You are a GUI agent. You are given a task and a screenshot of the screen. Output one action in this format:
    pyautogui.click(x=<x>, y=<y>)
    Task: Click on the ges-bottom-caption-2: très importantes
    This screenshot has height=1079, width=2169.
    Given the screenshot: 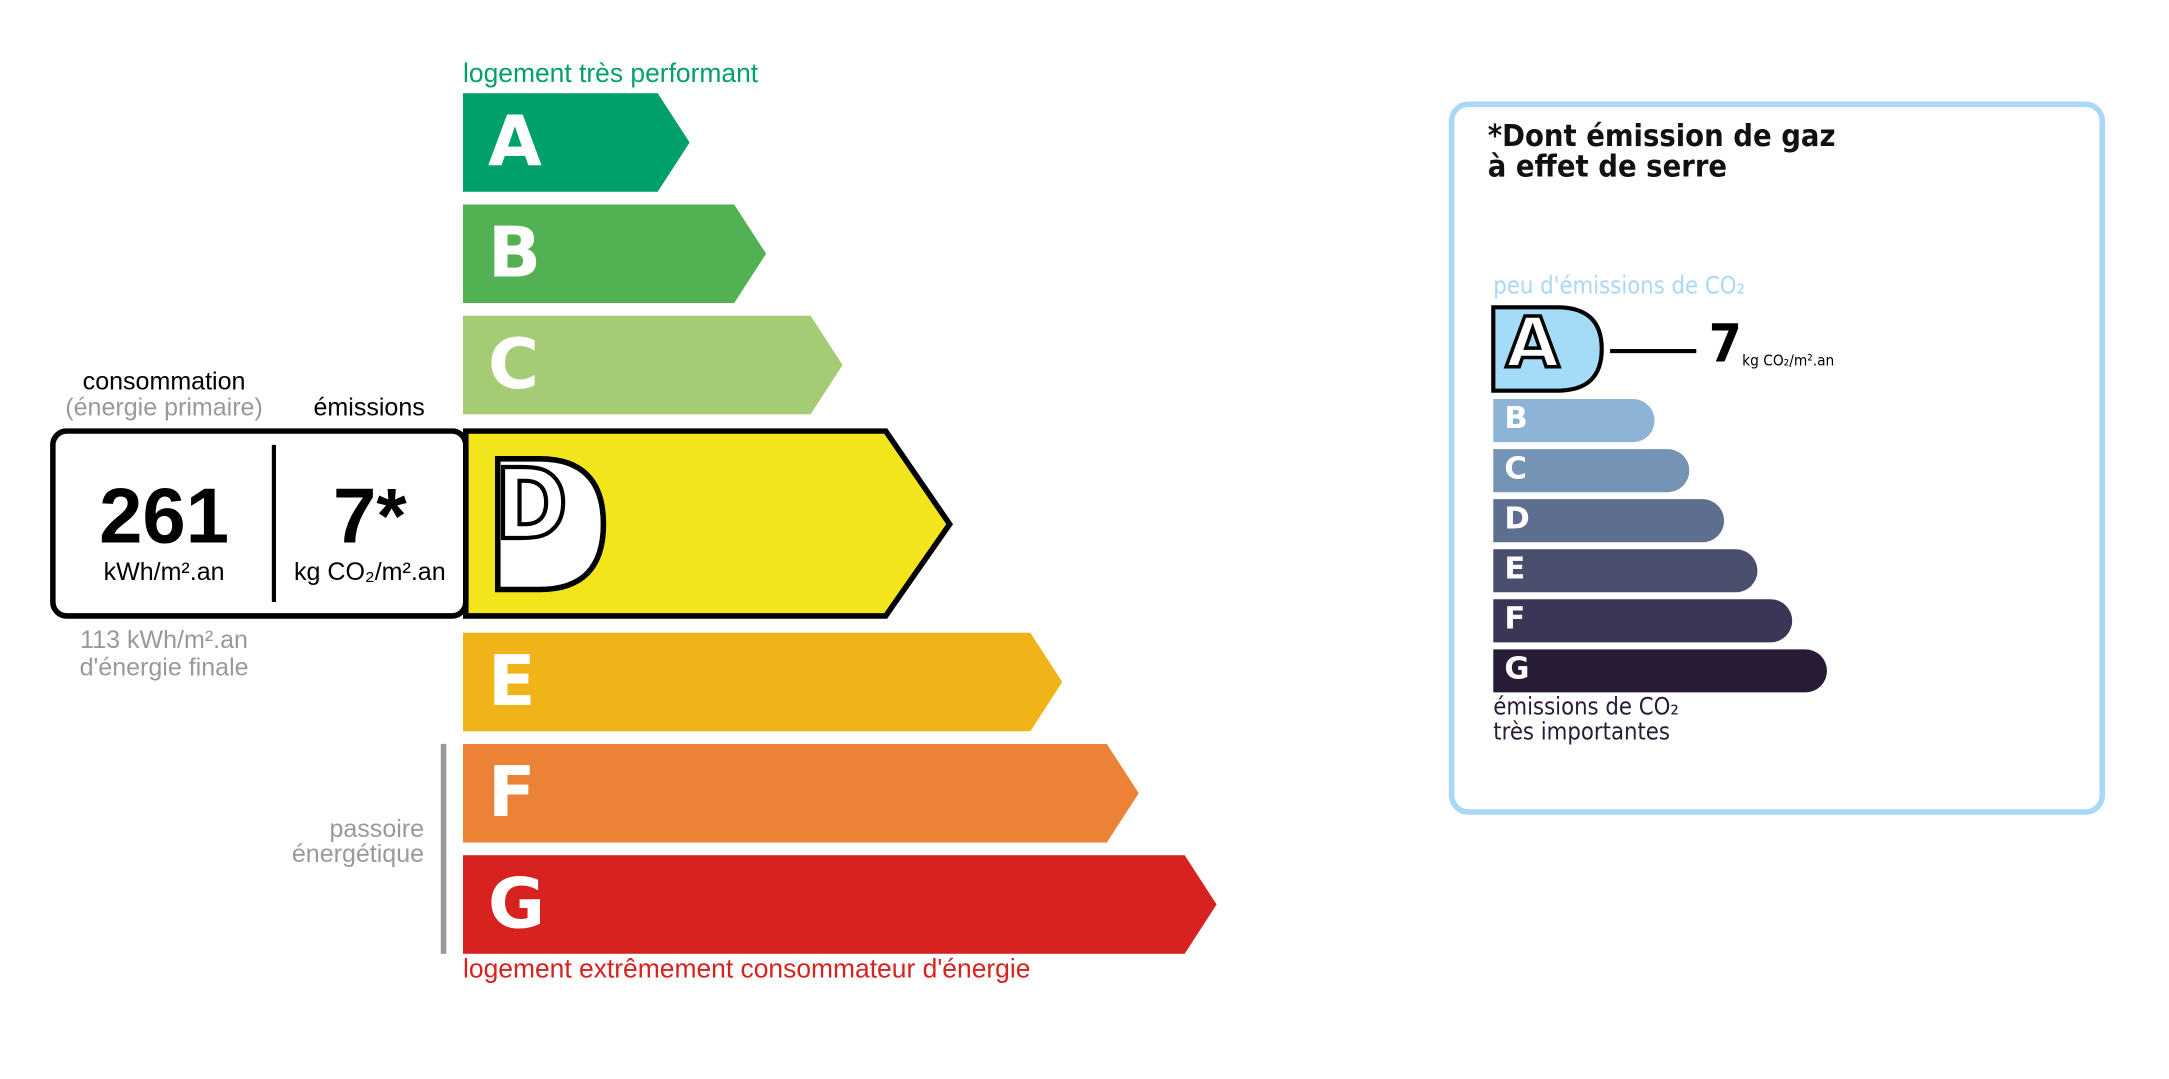 What is the action you would take?
    pyautogui.click(x=1581, y=732)
    